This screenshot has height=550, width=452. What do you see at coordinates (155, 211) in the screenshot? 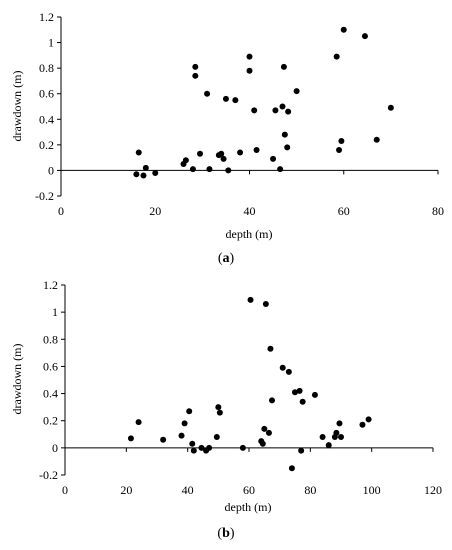
I see `x-tick-label-a-1: 20` at bounding box center [155, 211].